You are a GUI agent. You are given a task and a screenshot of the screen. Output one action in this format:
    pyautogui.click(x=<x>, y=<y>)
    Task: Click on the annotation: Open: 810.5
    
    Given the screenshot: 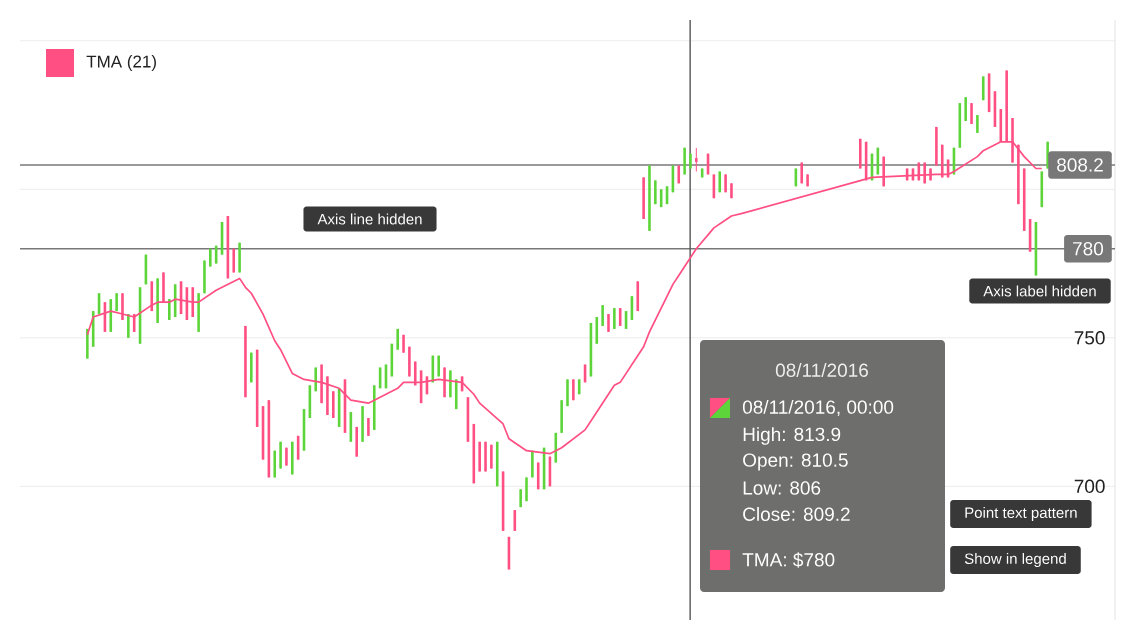 What is the action you would take?
    pyautogui.click(x=795, y=462)
    